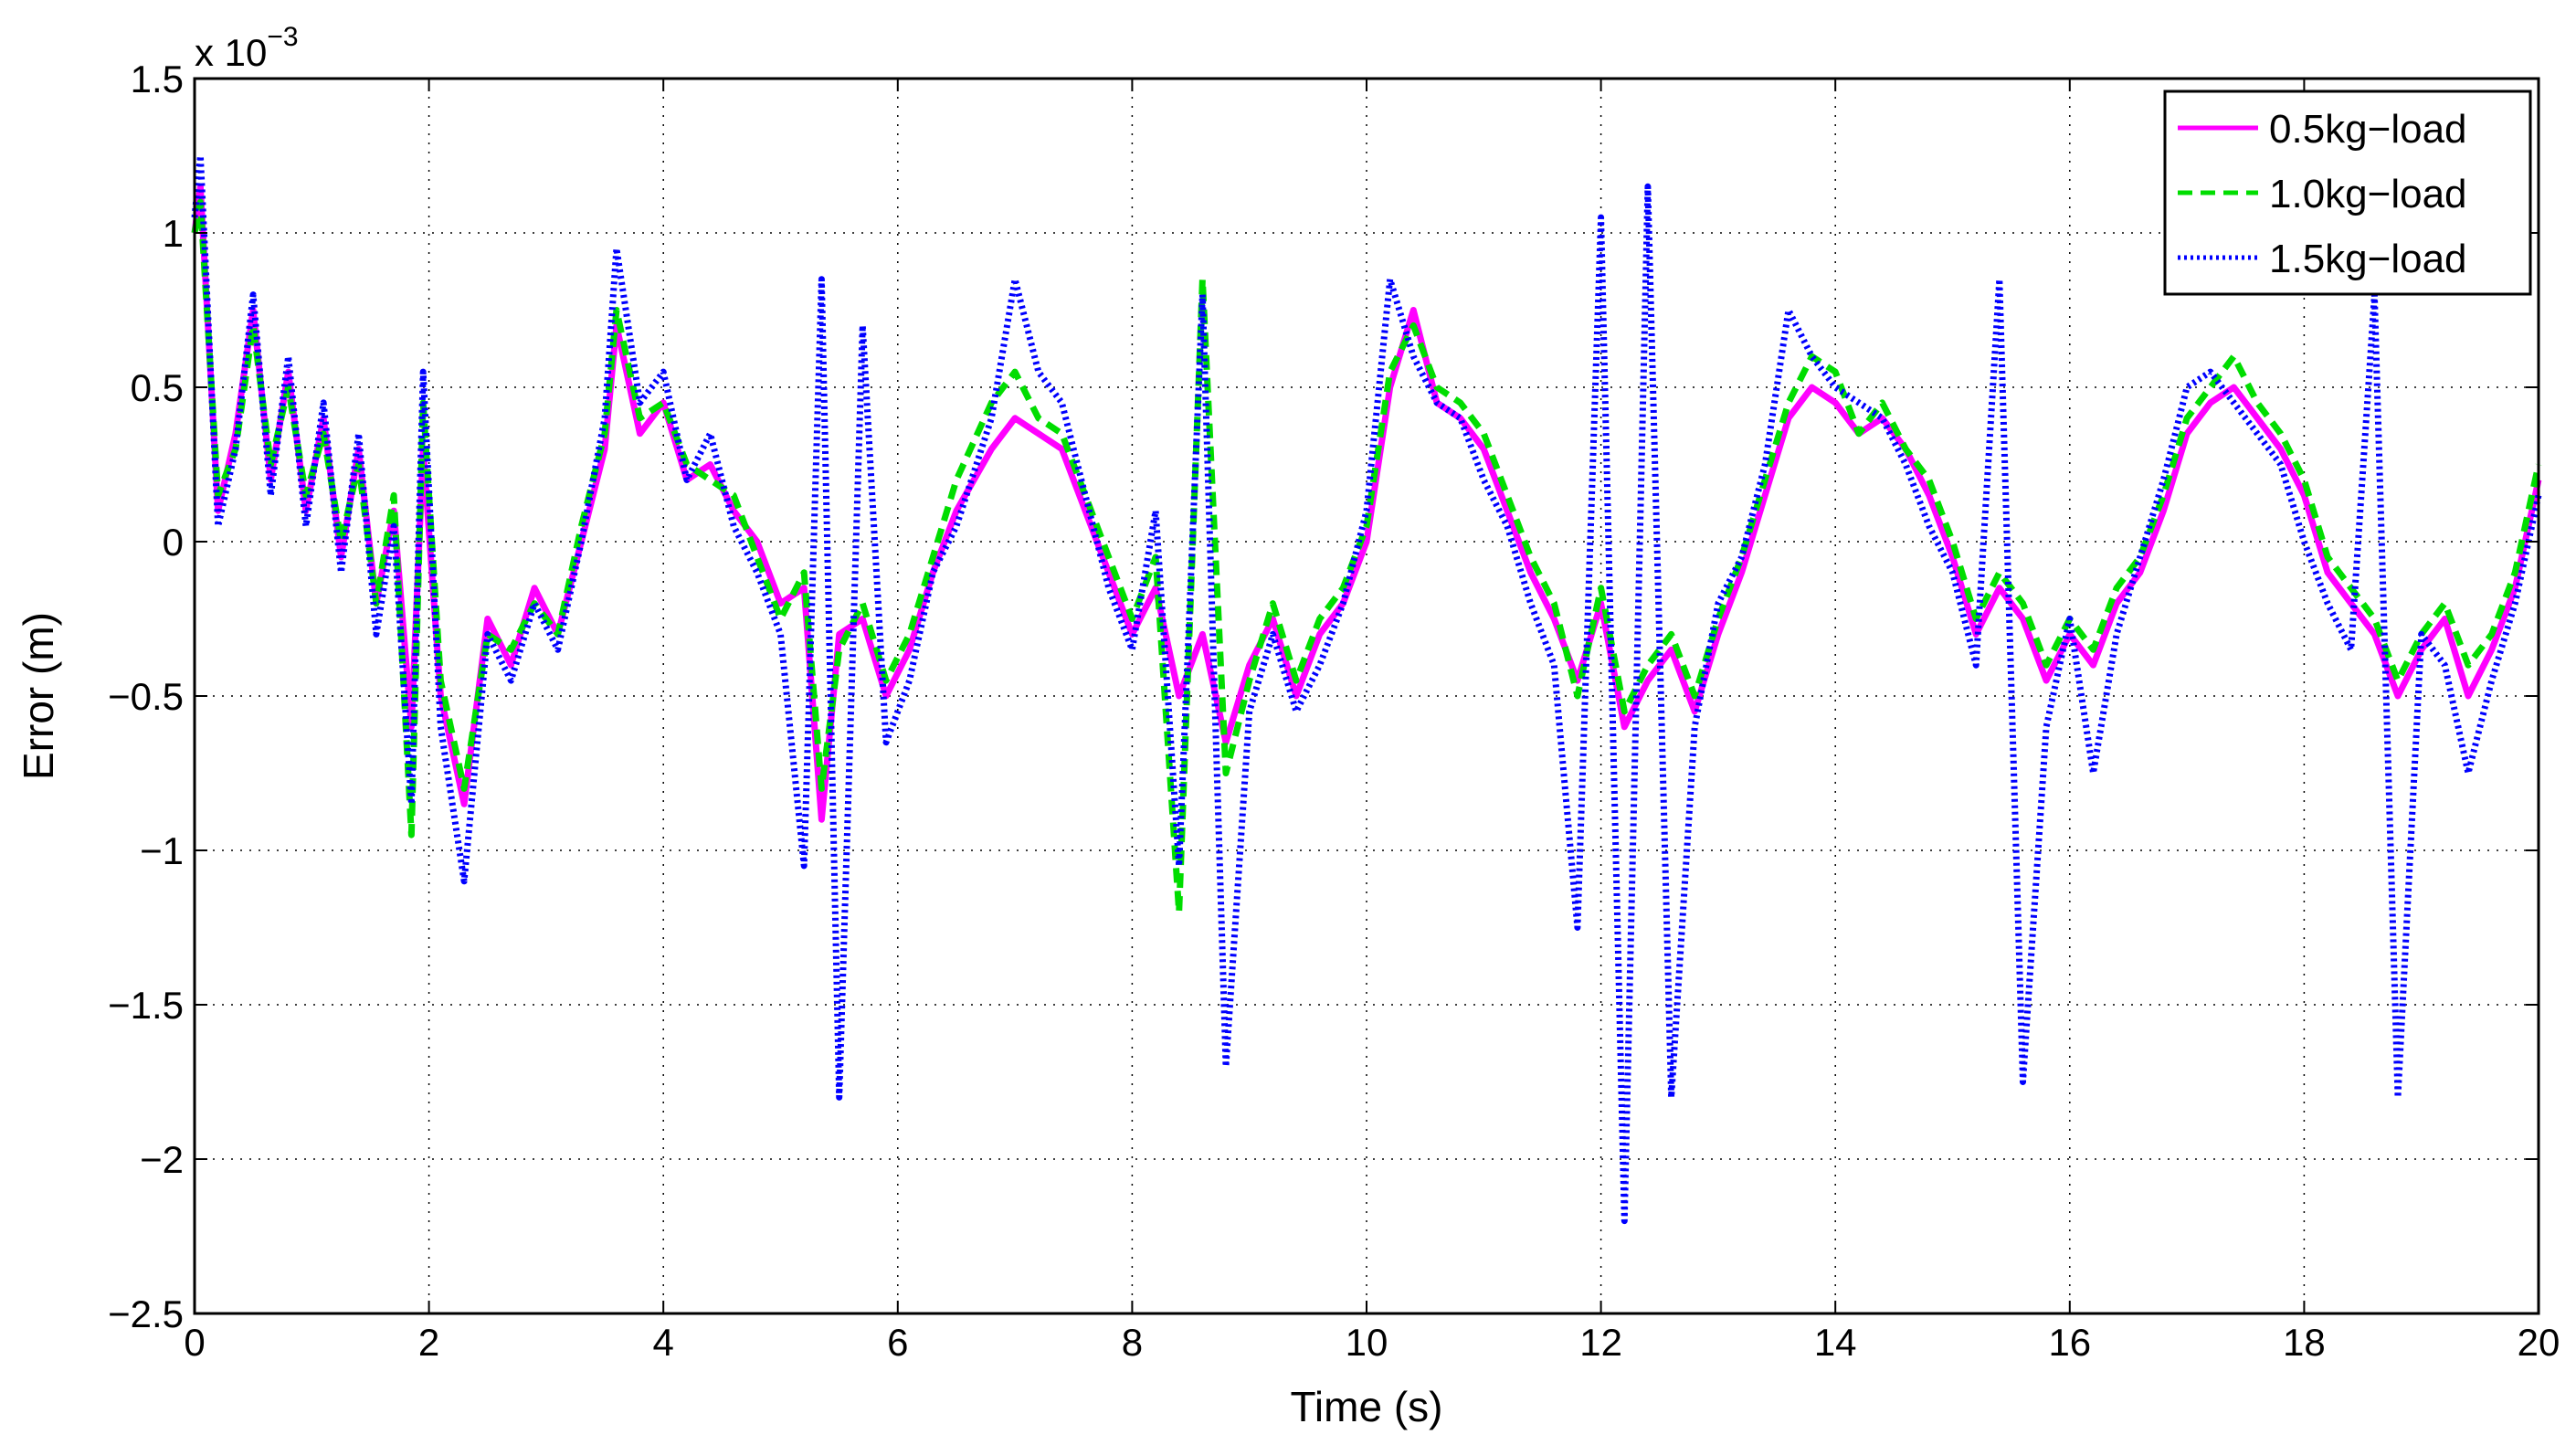  Describe the element at coordinates (428, 1342) in the screenshot. I see `x-tick-label-2: 2` at that location.